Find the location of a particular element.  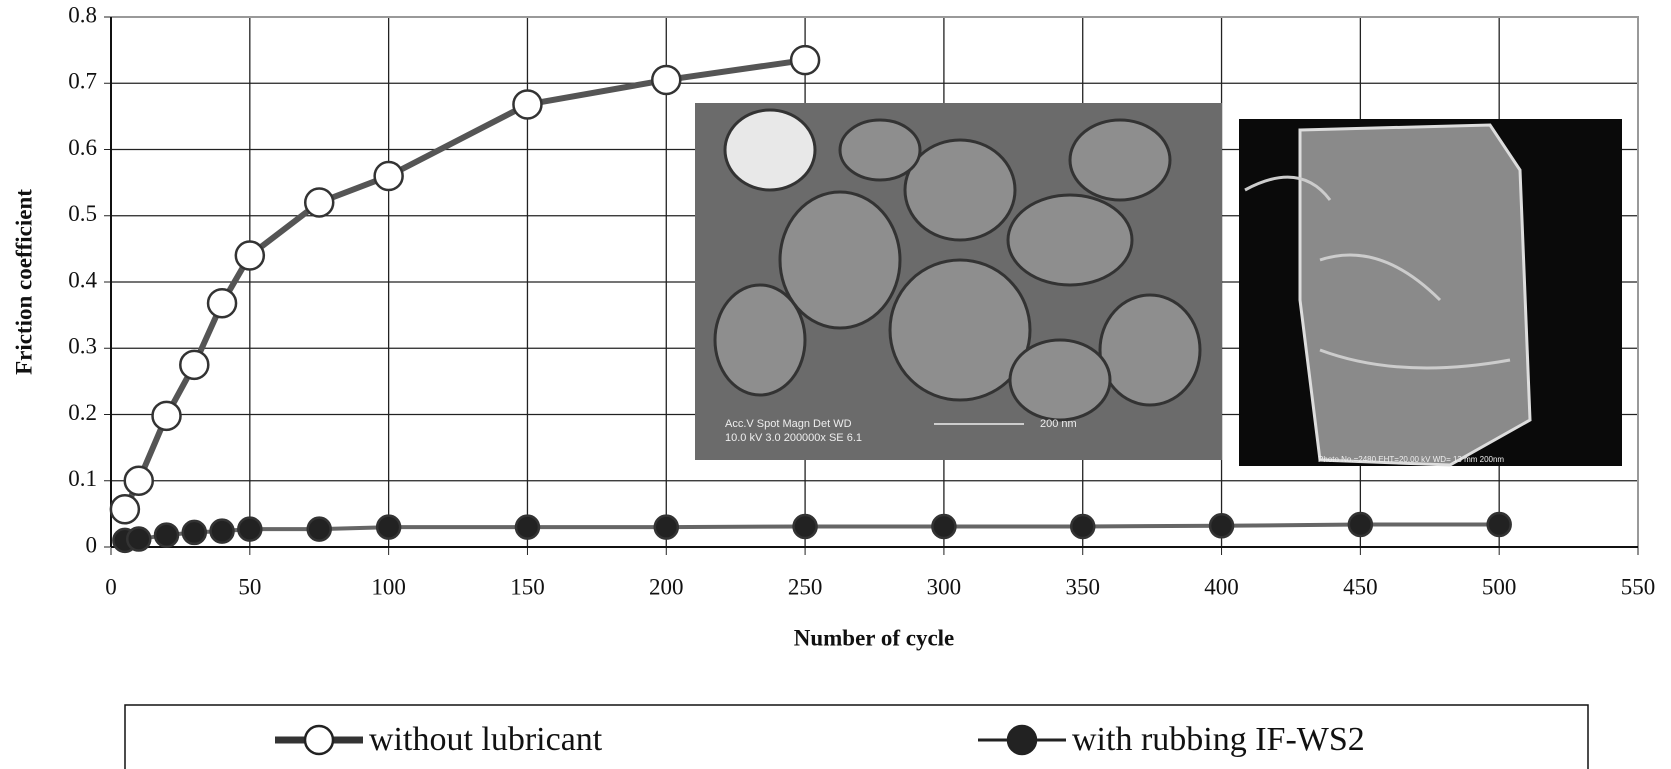

legend-label: without lubricant is located at coordinates (486, 739).